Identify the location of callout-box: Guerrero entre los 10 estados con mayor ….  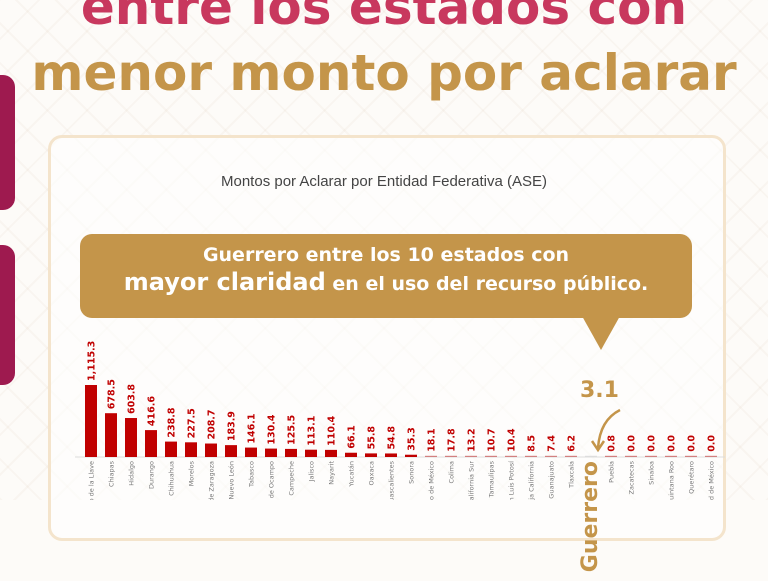
(386, 276).